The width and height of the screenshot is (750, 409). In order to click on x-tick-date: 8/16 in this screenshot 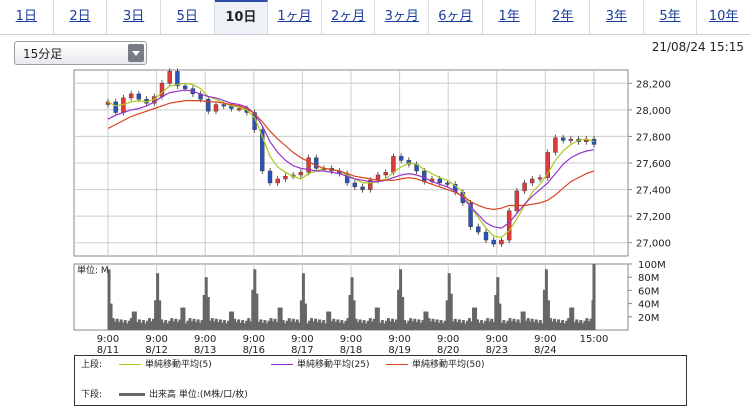, I will do `click(254, 350)`.